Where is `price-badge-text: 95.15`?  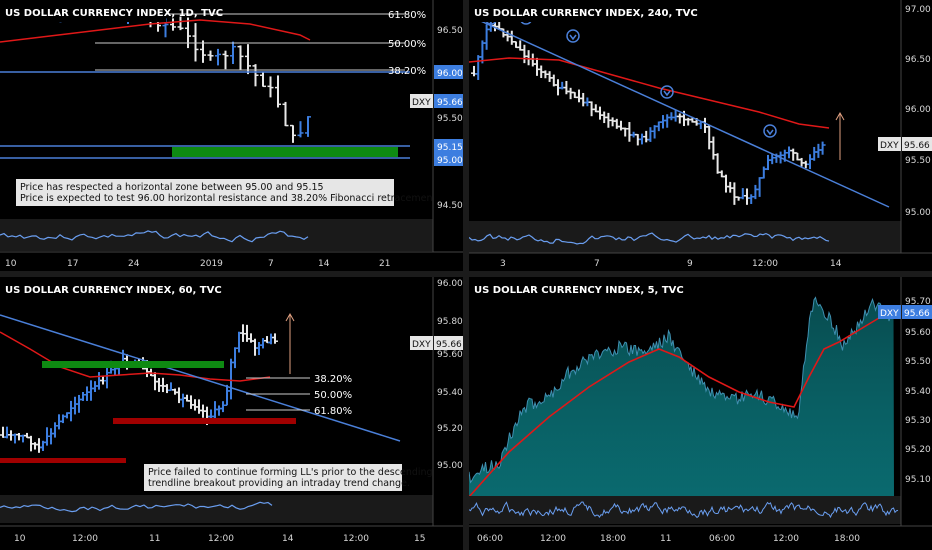 price-badge-text: 95.15 is located at coordinates (450, 148).